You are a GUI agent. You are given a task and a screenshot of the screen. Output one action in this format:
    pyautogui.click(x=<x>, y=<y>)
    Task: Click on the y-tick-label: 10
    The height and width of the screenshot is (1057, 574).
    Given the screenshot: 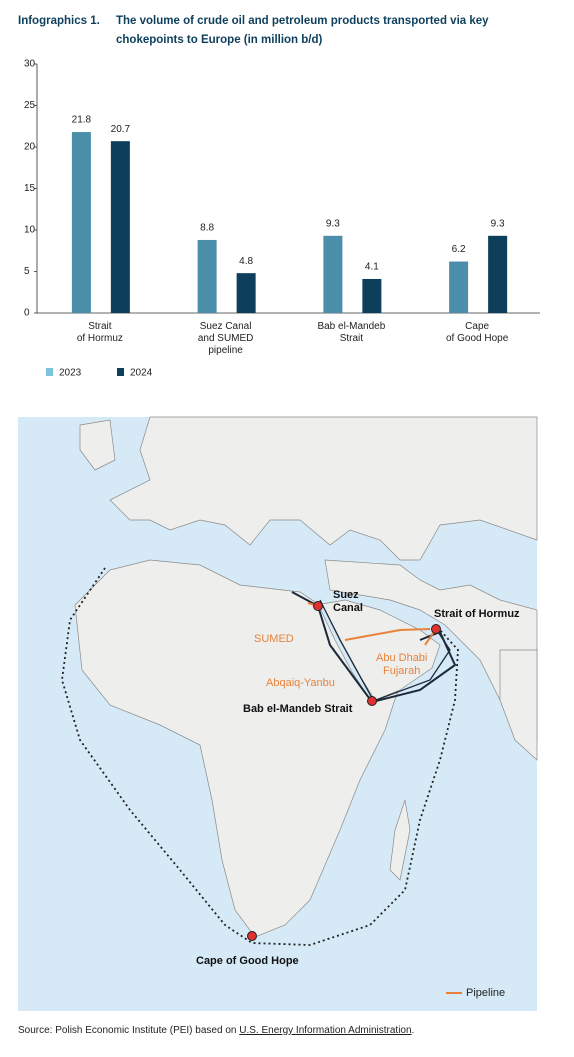 What is the action you would take?
    pyautogui.click(x=30, y=230)
    